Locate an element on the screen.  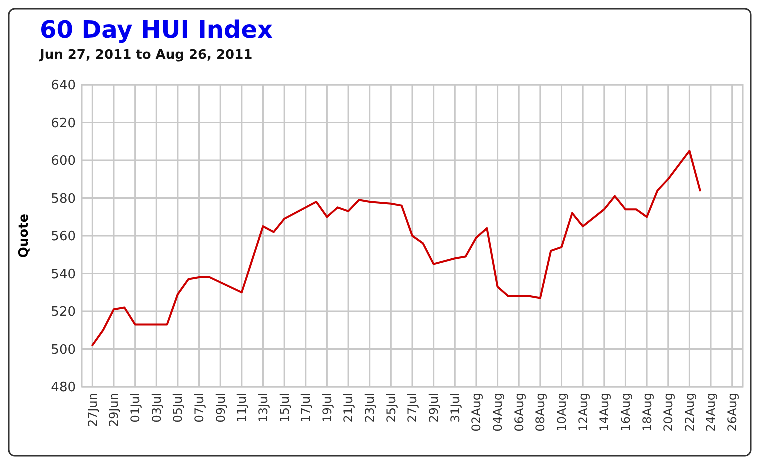
x-tick-label: 15Jul is located at coordinates (285, 408).